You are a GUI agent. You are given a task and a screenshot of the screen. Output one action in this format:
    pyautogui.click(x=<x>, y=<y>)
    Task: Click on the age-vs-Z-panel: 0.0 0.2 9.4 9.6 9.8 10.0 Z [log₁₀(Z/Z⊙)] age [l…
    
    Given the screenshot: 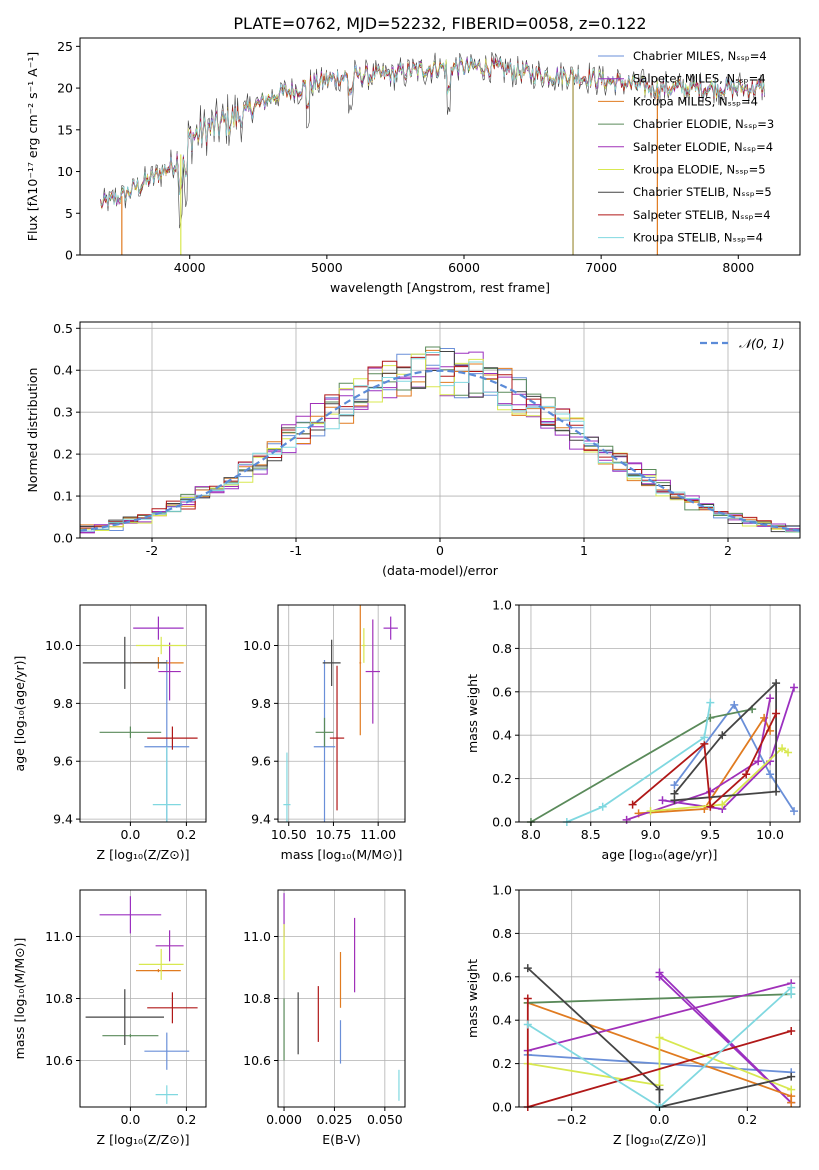 What is the action you would take?
    pyautogui.click(x=109, y=733)
    